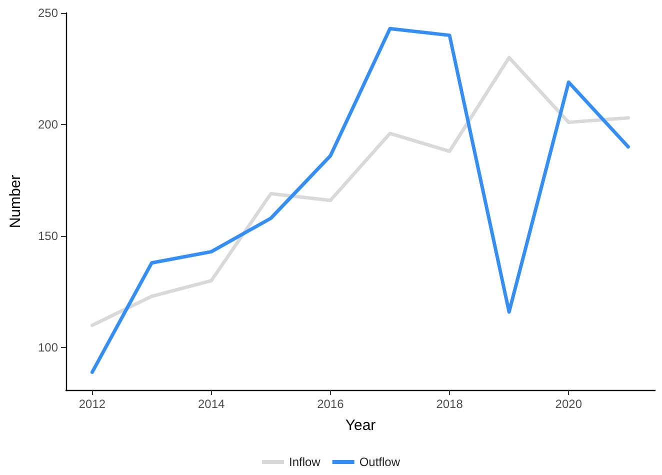 This screenshot has width=662, height=475. I want to click on x-tick-label: 2016, so click(330, 404).